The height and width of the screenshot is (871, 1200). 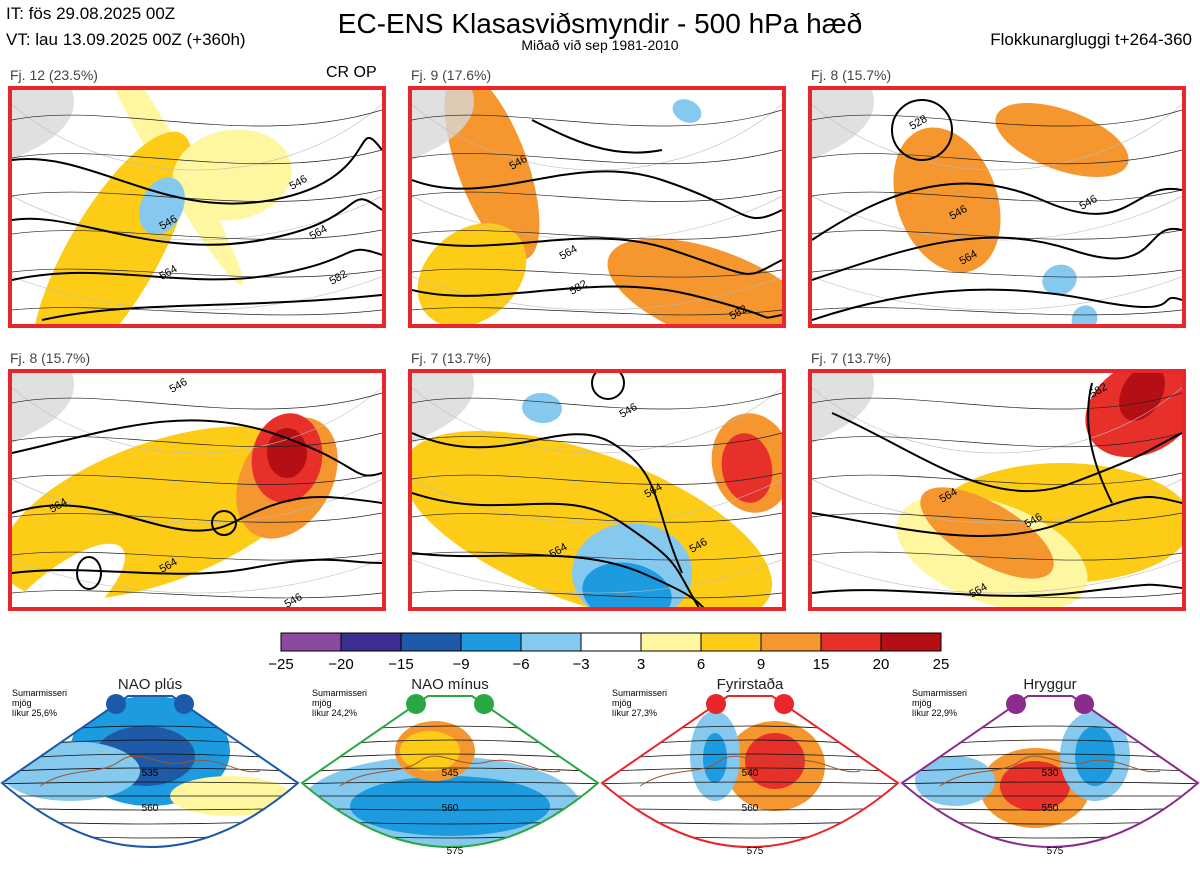 What do you see at coordinates (750, 808) in the screenshot?
I see `regime-contour-label: 560` at bounding box center [750, 808].